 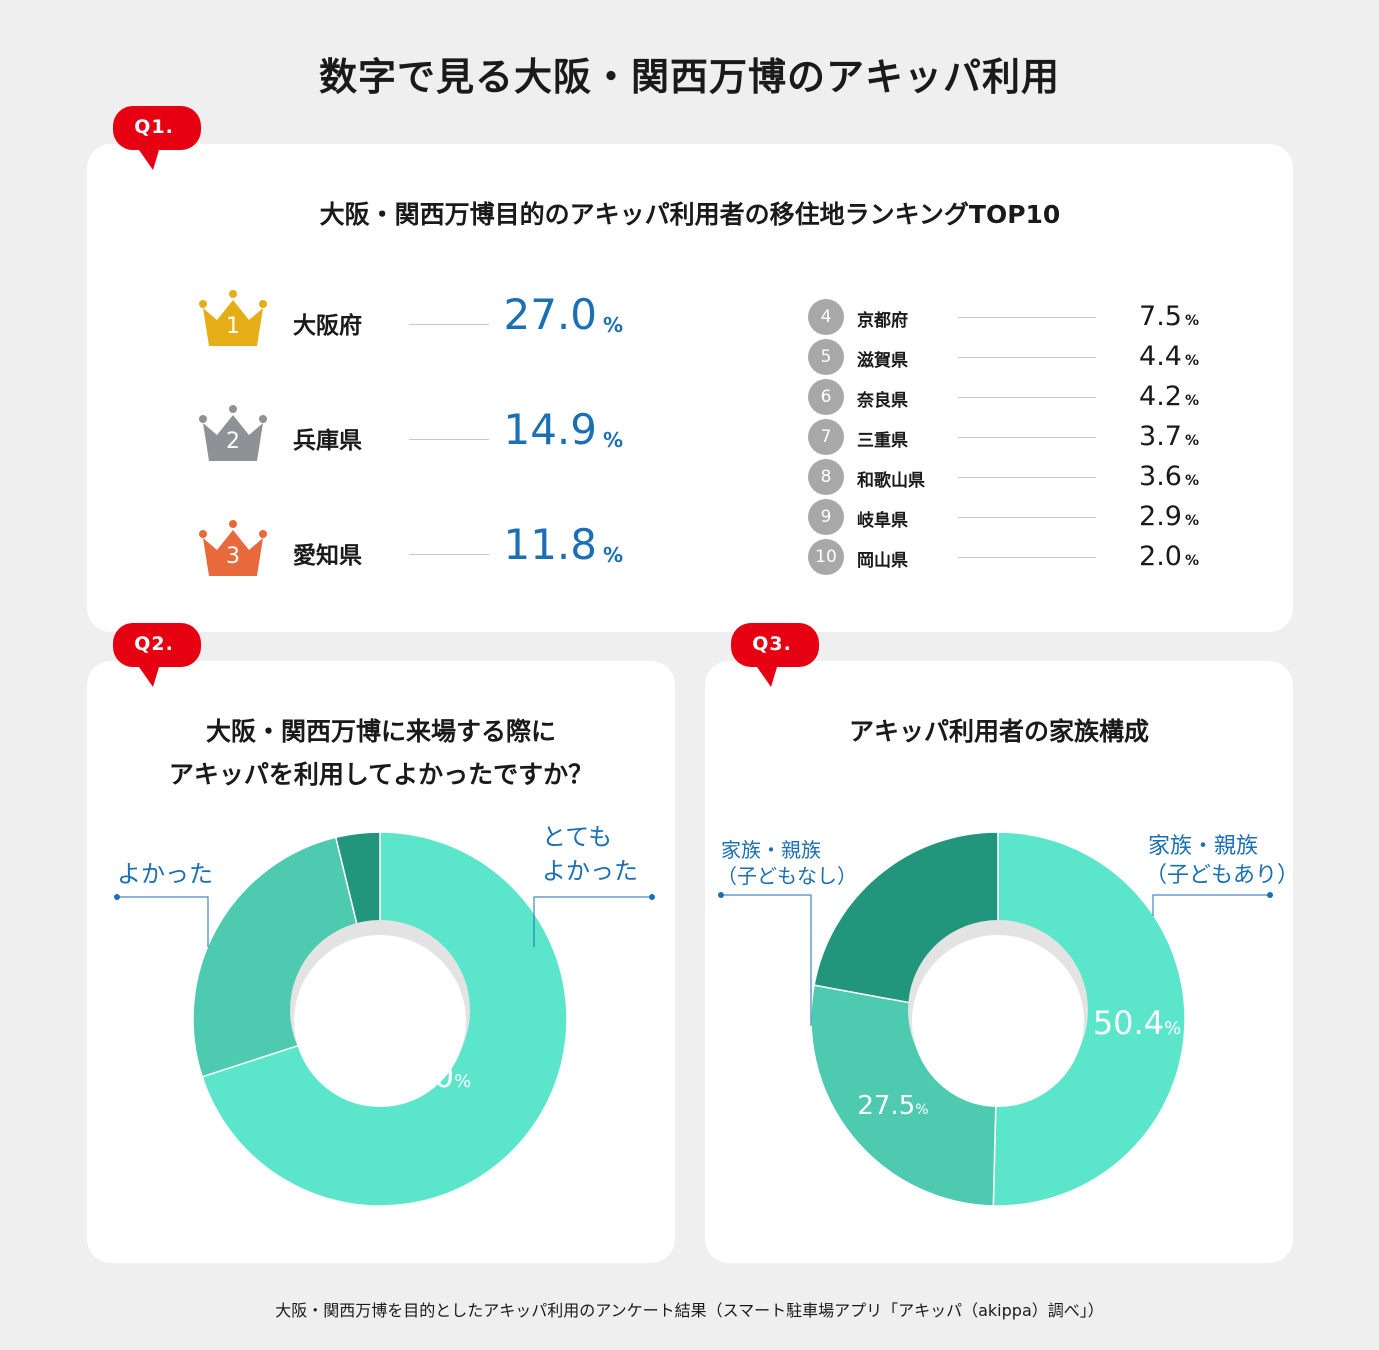 I want to click on good-value-label: 26.2%, so click(x=161, y=960).